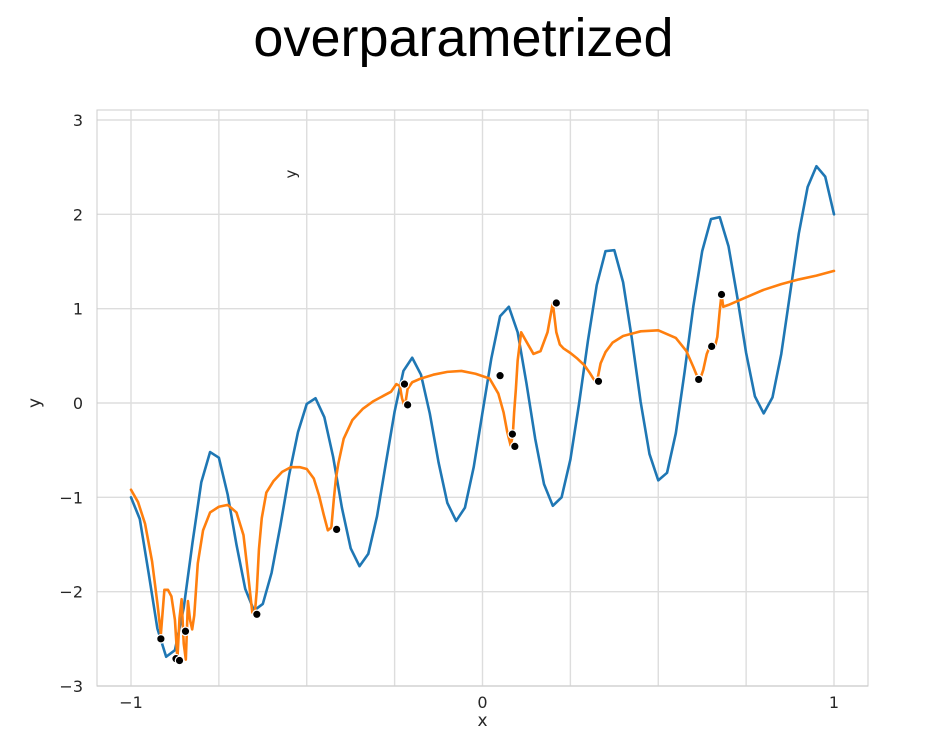 The height and width of the screenshot is (744, 927). I want to click on y-tick-label: 1, so click(78, 309).